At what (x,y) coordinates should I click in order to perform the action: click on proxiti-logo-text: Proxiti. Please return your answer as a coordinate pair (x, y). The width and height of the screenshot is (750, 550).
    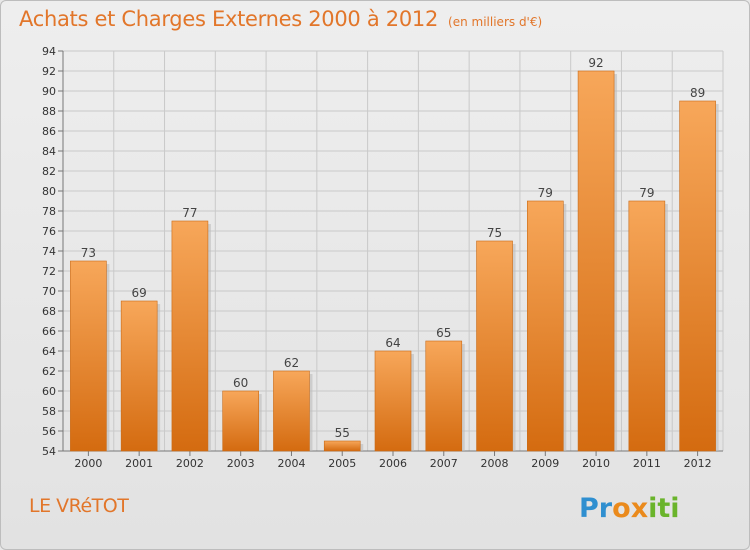
    Looking at the image, I should click on (629, 508).